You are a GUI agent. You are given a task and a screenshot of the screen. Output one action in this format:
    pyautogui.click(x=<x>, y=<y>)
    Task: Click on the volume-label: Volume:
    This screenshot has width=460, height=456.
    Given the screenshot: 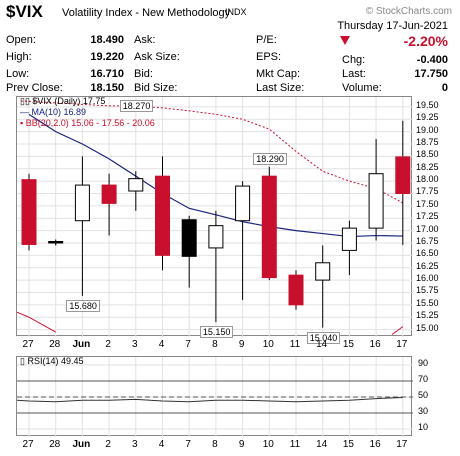 What is the action you would take?
    pyautogui.click(x=362, y=88)
    